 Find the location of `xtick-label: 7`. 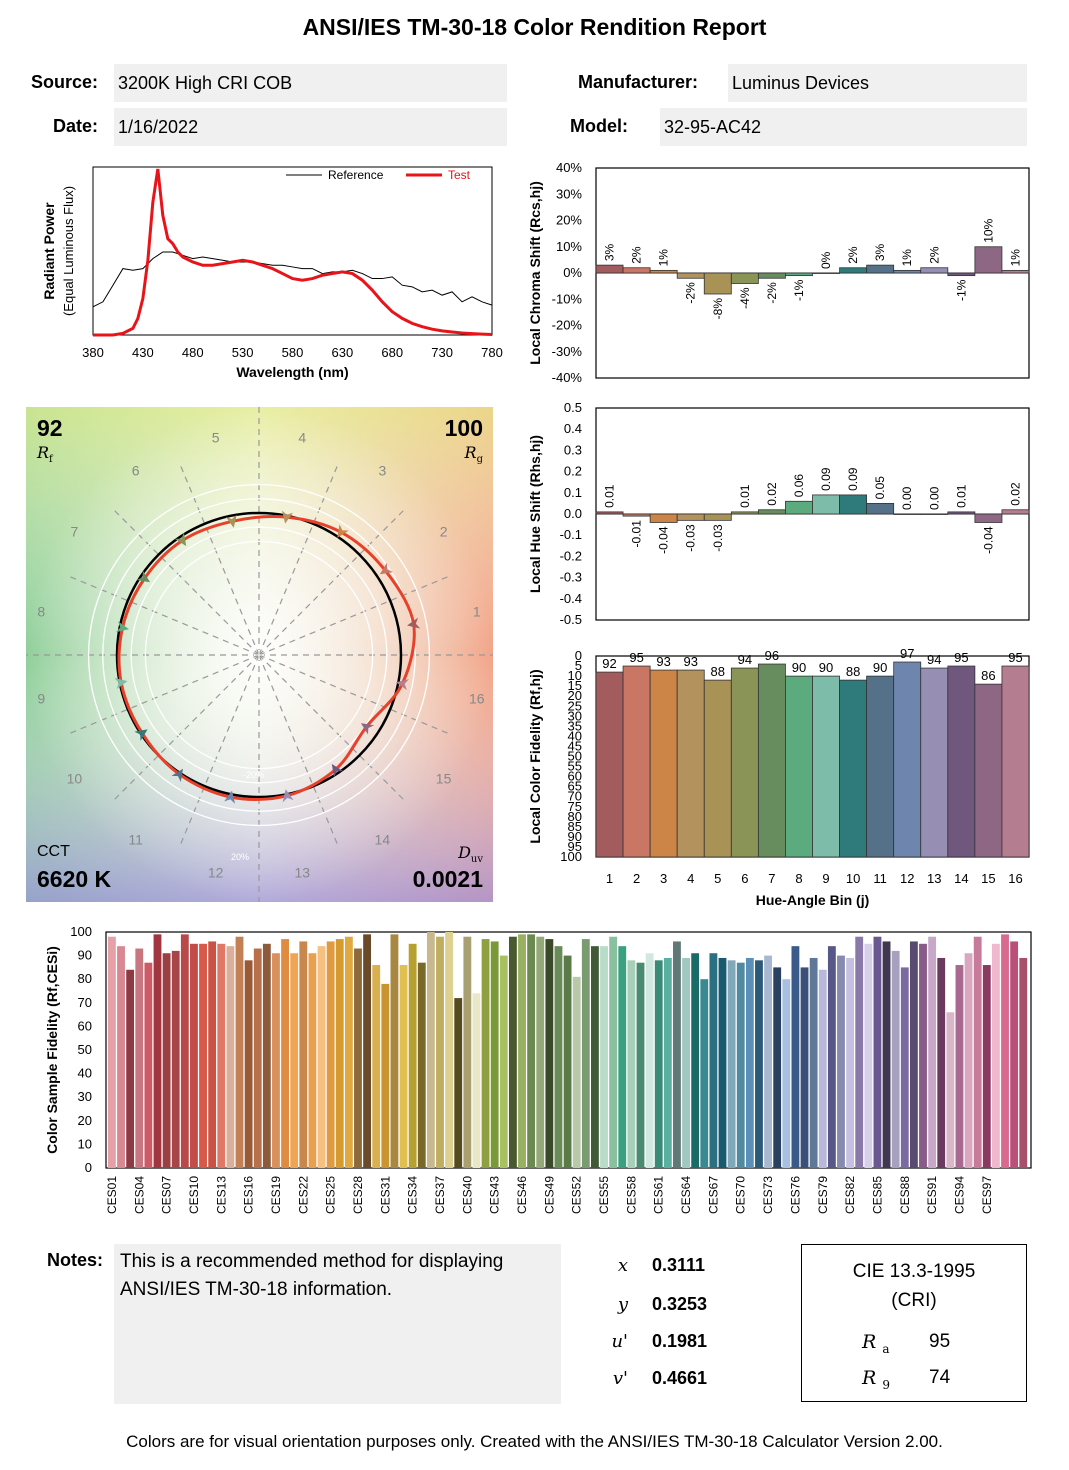

xtick-label: 7 is located at coordinates (771, 878).